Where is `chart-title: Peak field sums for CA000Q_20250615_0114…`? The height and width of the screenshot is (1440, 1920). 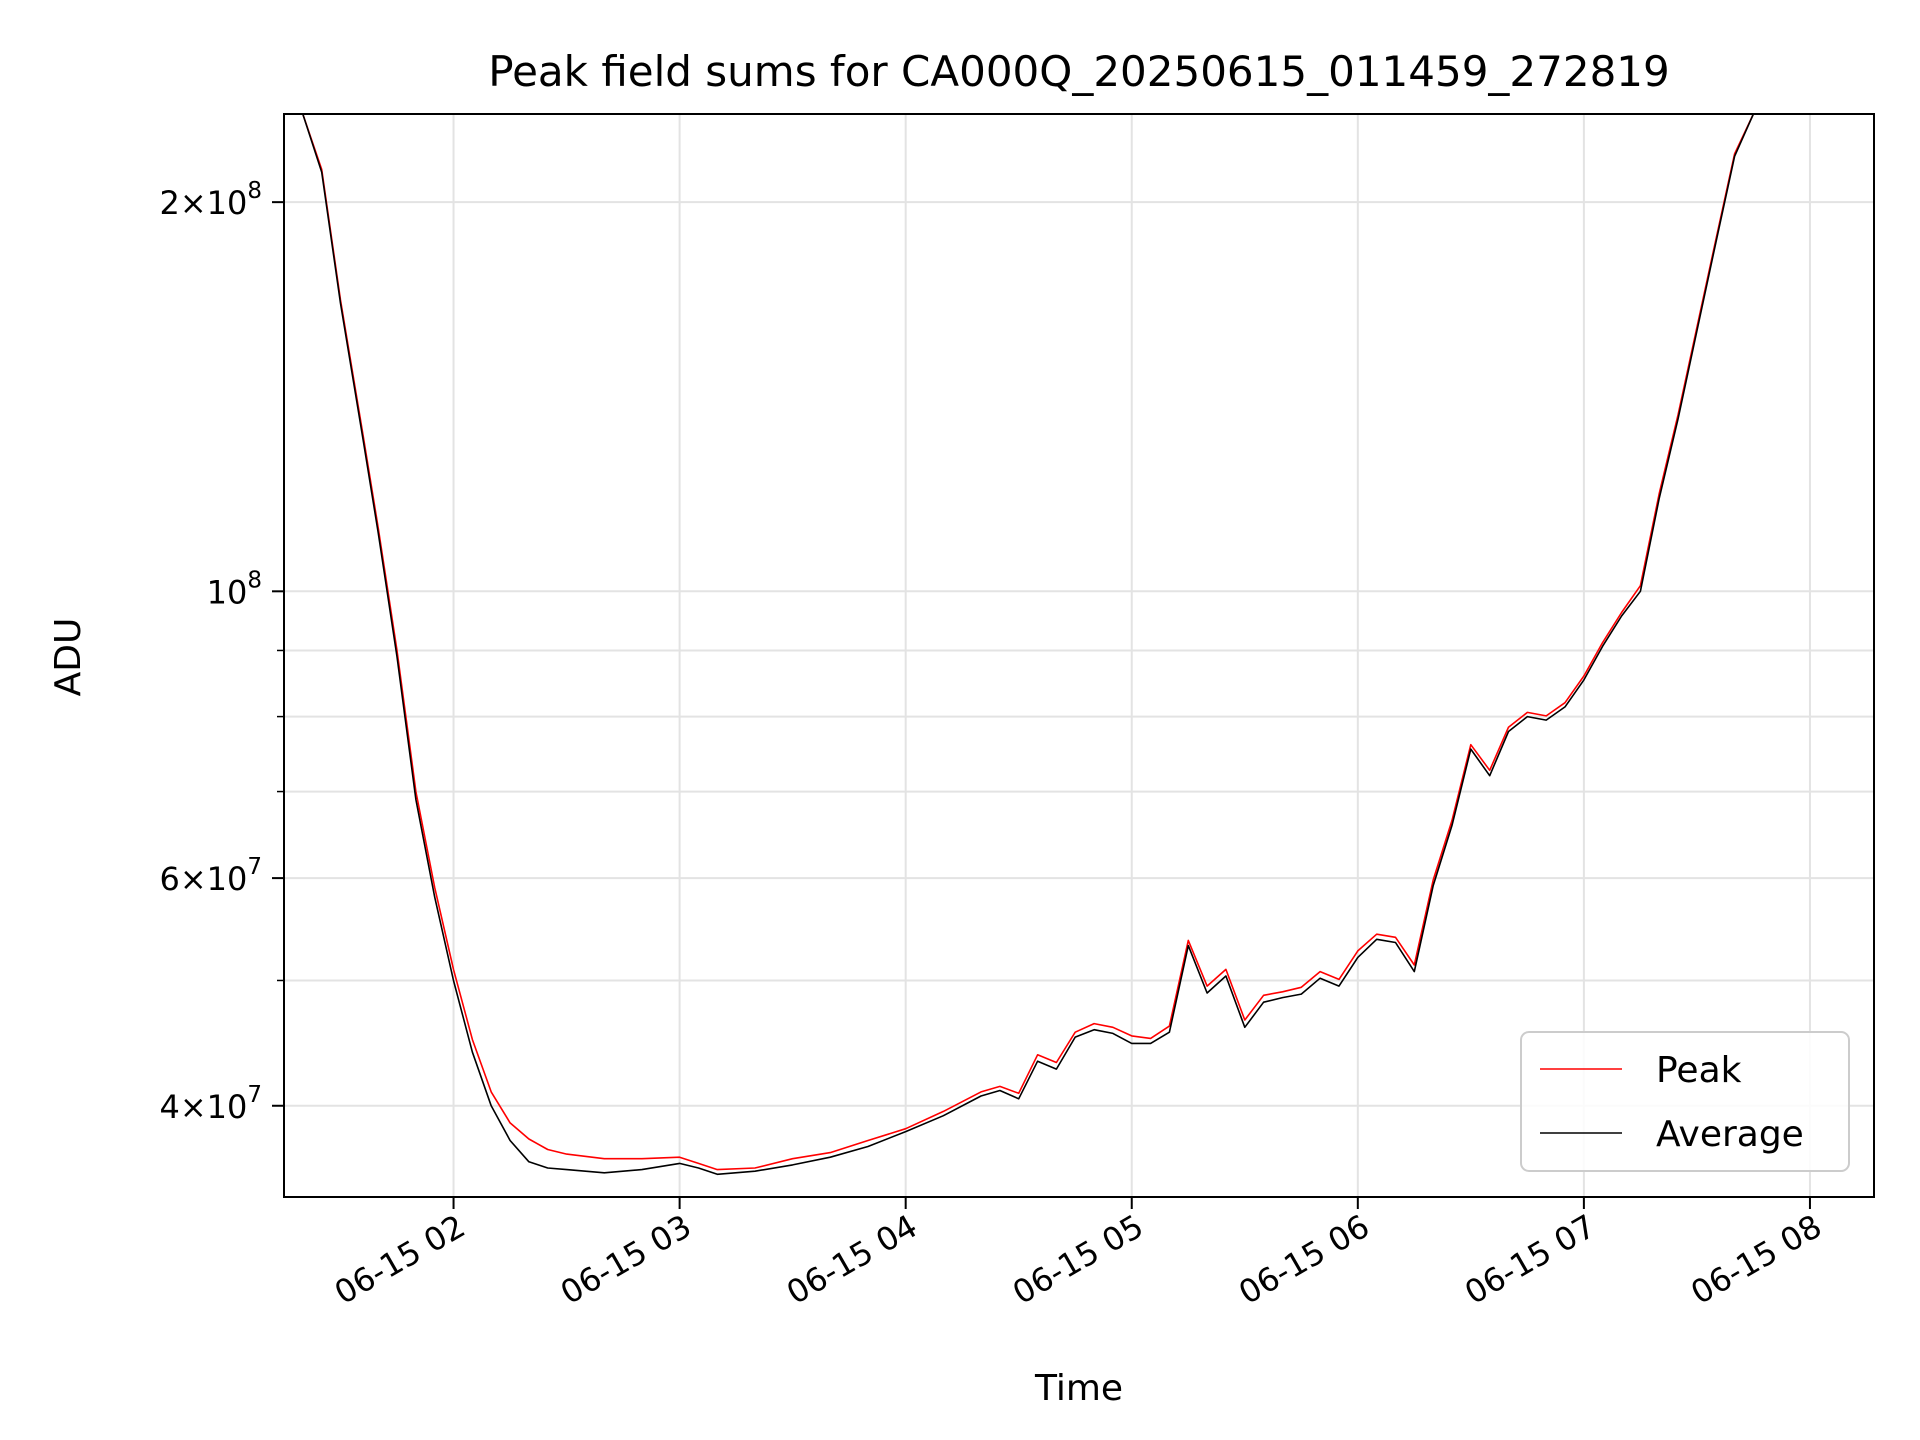
chart-title: Peak field sums for CA000Q_20250615_0114… is located at coordinates (1079, 71).